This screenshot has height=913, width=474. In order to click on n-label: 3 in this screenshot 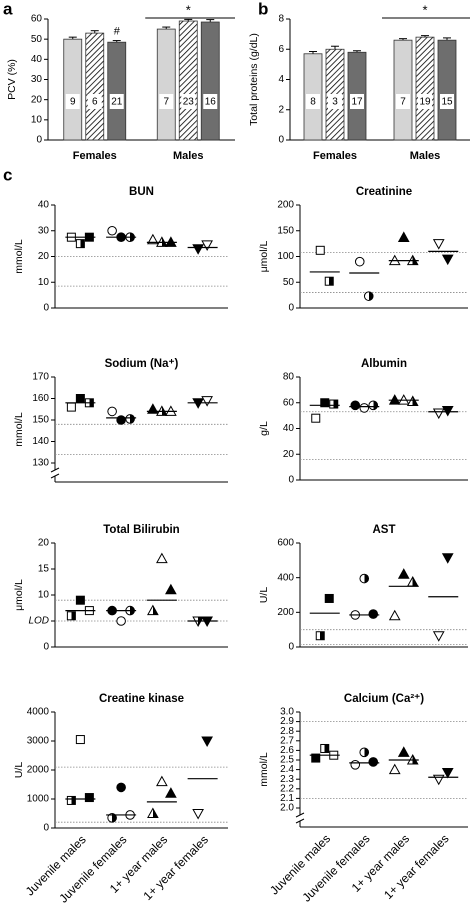, I will do `click(335, 102)`.